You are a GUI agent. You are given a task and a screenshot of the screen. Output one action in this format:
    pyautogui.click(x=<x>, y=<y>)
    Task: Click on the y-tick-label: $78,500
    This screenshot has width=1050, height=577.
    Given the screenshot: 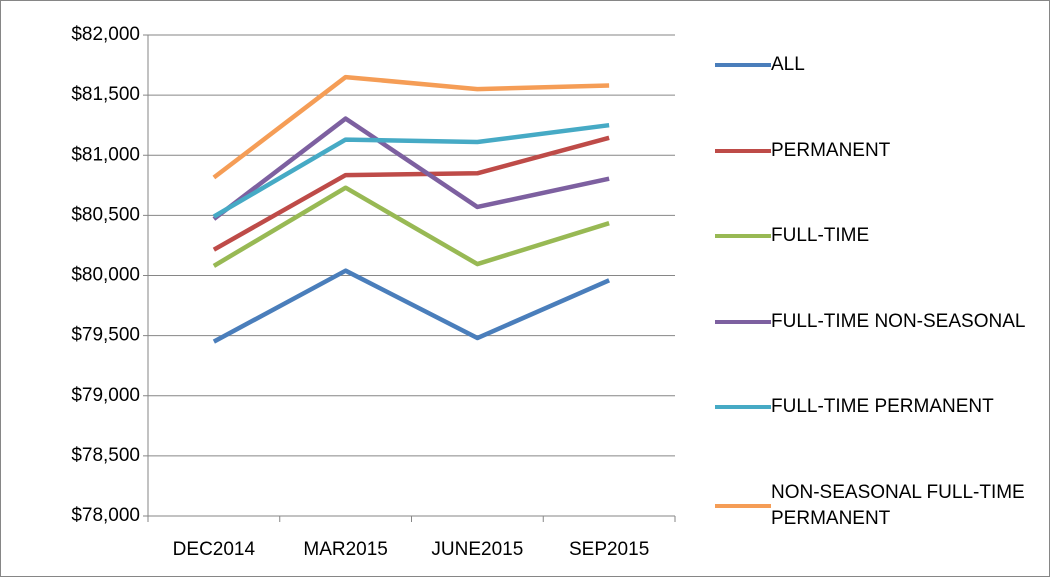 What is the action you would take?
    pyautogui.click(x=105, y=455)
    